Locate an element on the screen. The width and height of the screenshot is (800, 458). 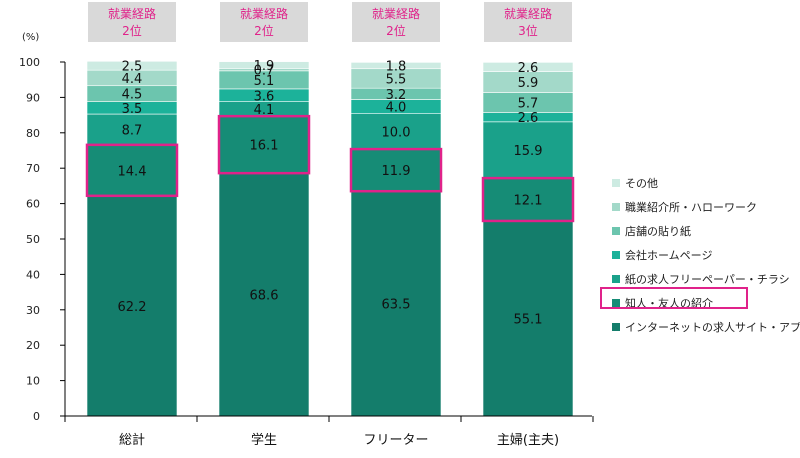
y-tick-label: 70 is located at coordinates (33, 168).